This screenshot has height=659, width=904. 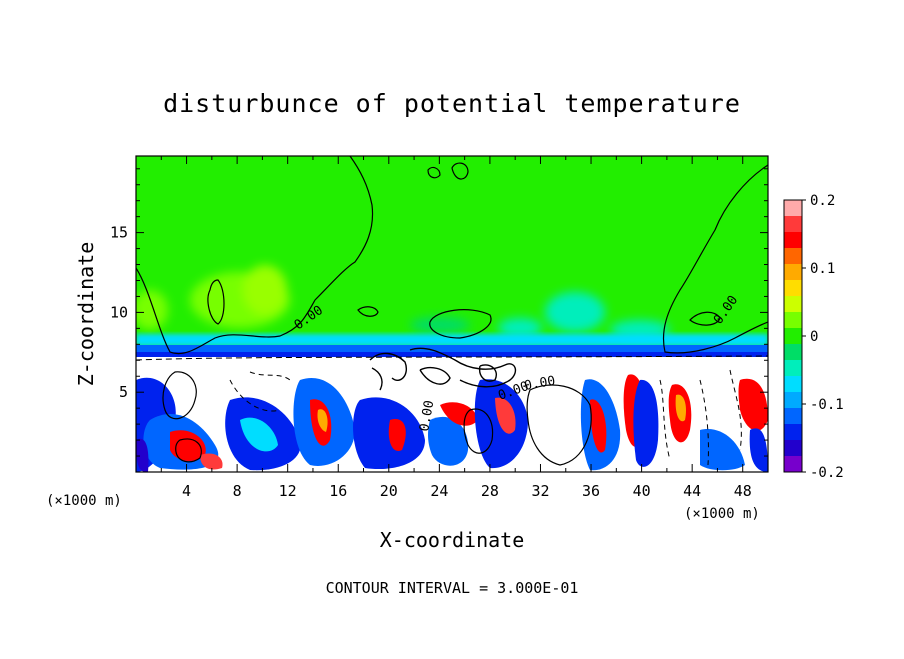 I want to click on x-tick-label: 8, so click(x=237, y=491).